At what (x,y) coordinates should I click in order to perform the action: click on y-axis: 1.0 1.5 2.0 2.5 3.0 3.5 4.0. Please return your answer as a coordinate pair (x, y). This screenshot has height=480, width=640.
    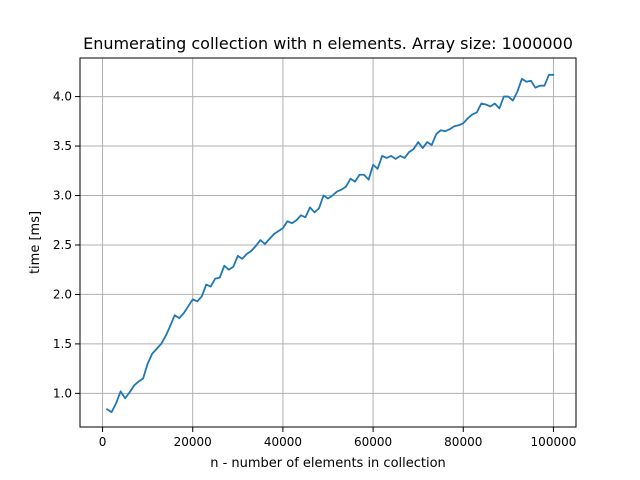
    Looking at the image, I should click on (66, 245).